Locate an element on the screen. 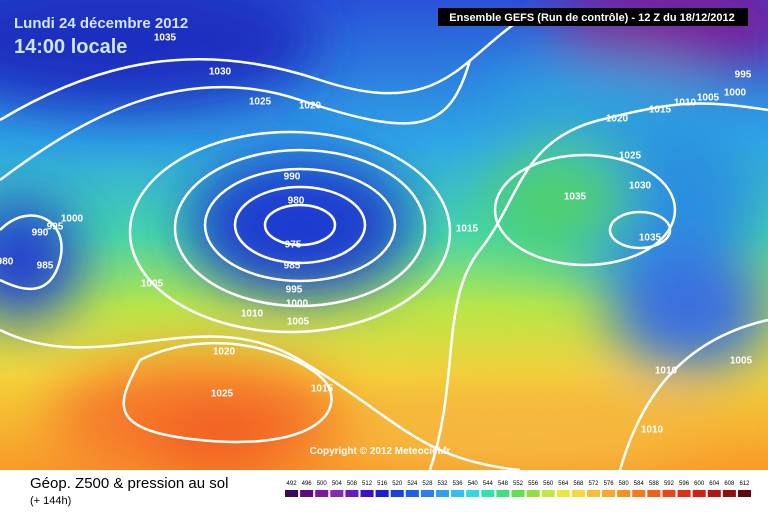 This screenshot has width=768, height=517. scale-label: 584 is located at coordinates (639, 484).